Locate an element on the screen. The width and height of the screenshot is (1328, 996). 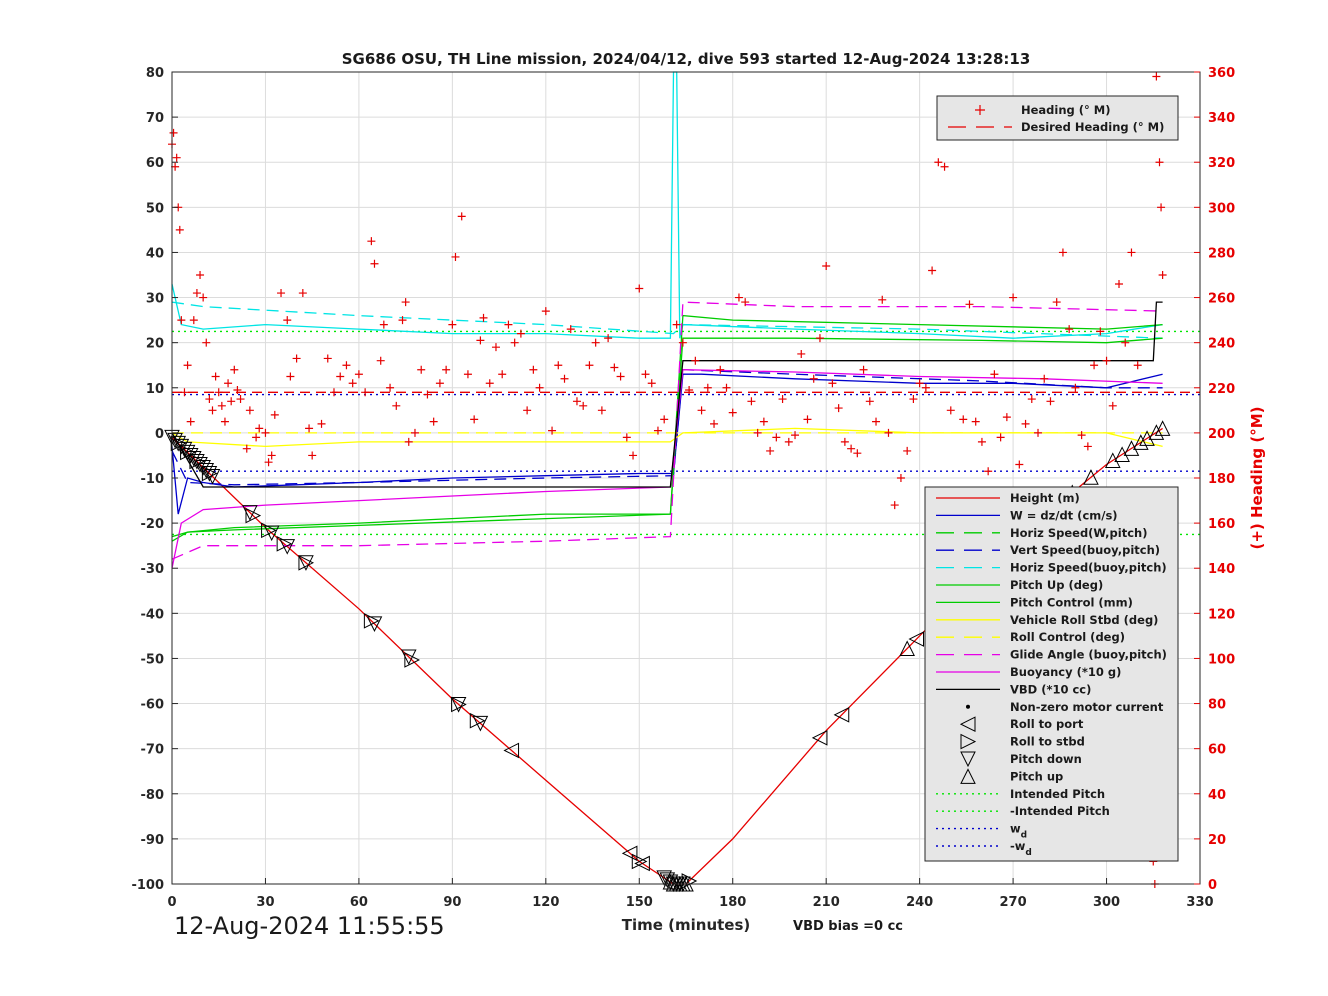
y-right-tick-label: 20 is located at coordinates (1217, 840).